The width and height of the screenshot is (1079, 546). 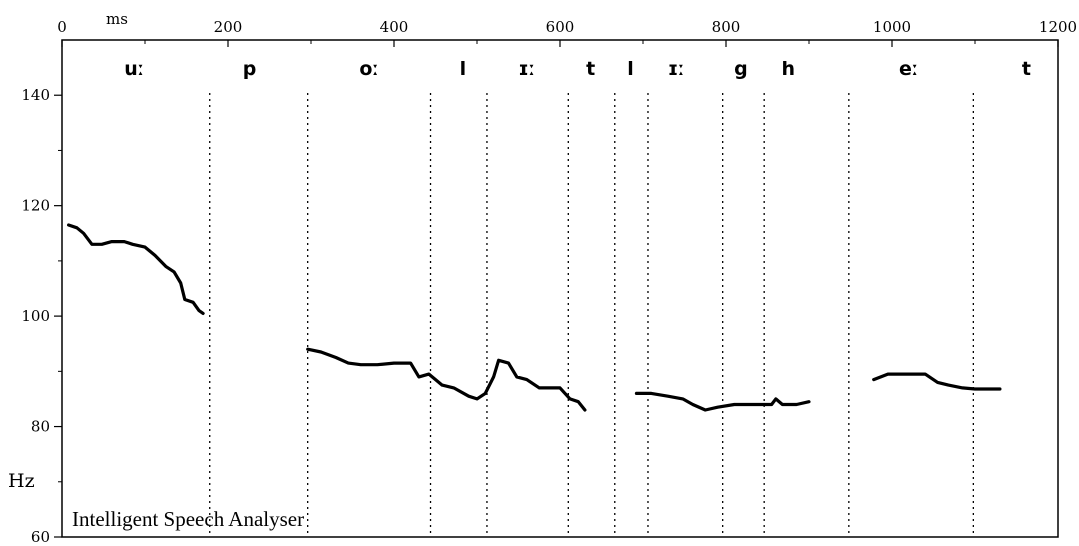 What do you see at coordinates (35, 206) in the screenshot?
I see `y-tick-label: 120` at bounding box center [35, 206].